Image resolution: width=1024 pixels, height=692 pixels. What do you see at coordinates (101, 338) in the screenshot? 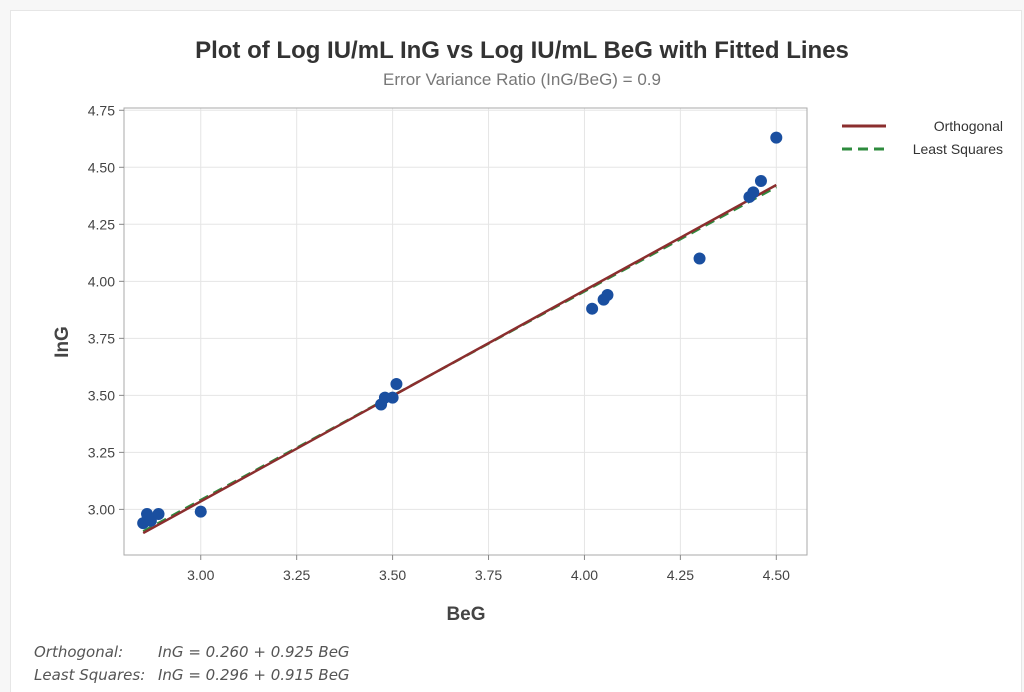
I see `y-tick-label: 3.75` at bounding box center [101, 338].